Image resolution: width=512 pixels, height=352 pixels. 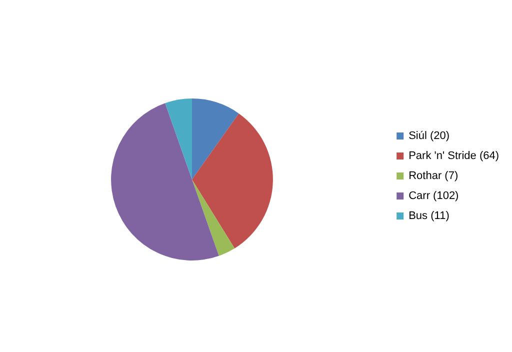 I want to click on legend-label: Rothar (7), so click(x=433, y=176).